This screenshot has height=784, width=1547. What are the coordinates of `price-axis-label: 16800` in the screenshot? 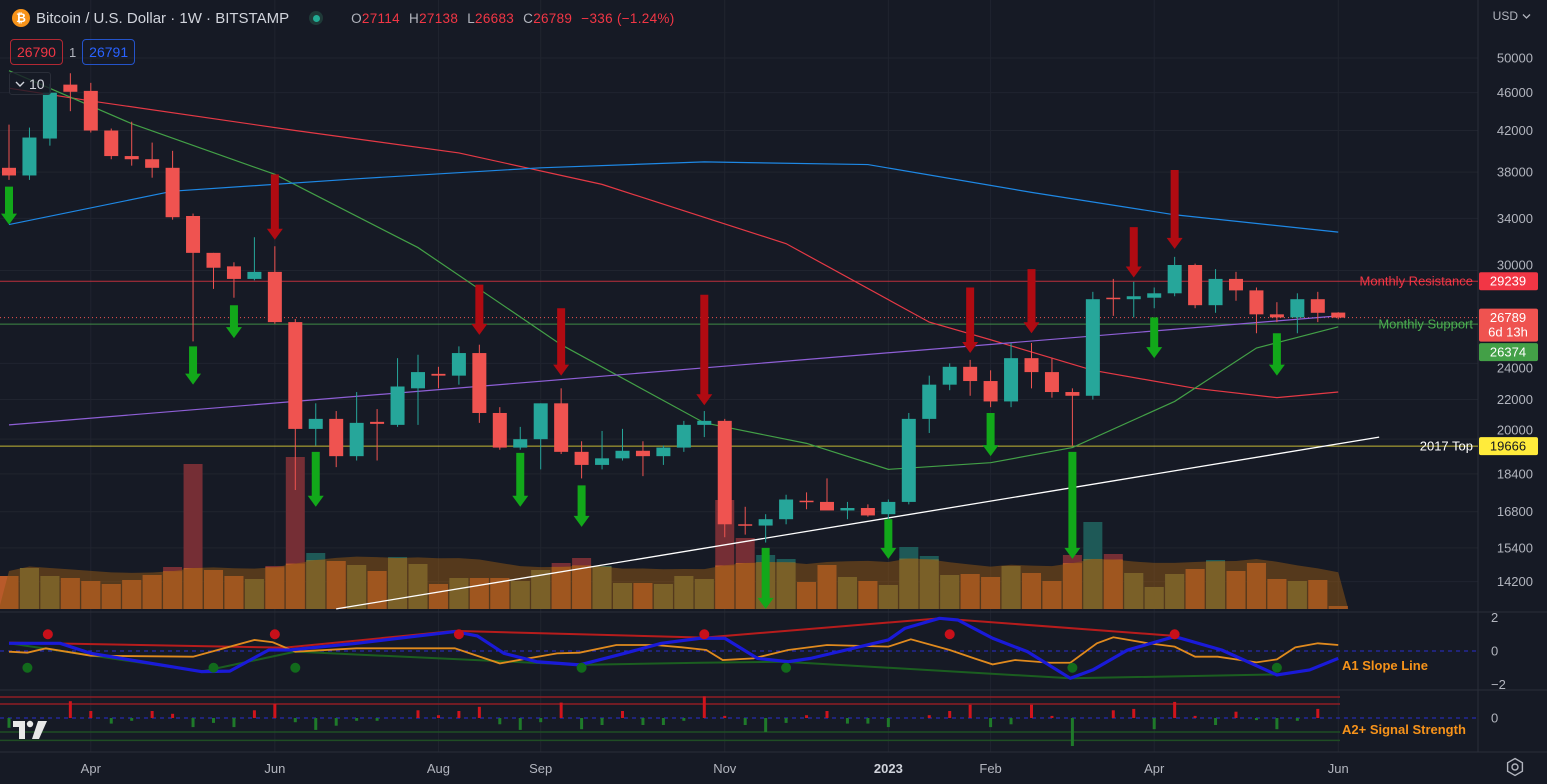 It's located at (1515, 511).